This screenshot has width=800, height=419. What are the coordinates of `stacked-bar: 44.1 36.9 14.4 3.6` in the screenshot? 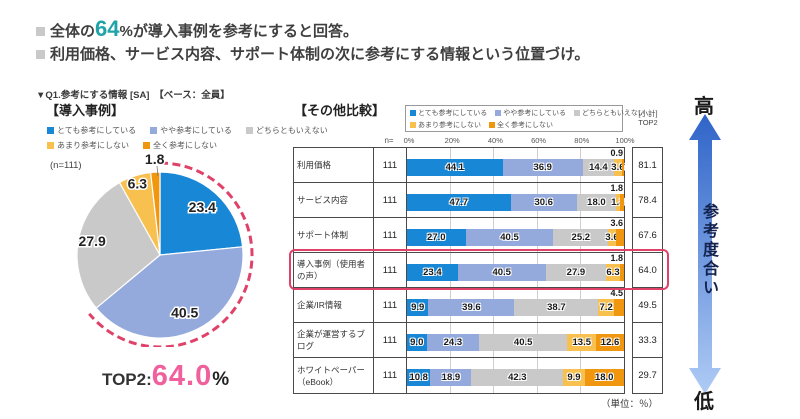 It's located at (516, 167).